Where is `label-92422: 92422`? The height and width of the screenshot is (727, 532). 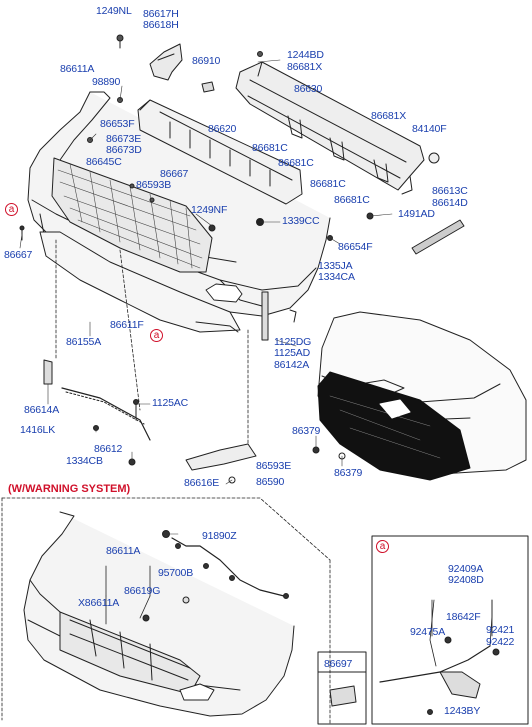
label-92422: 92422 is located at coordinates (500, 642).